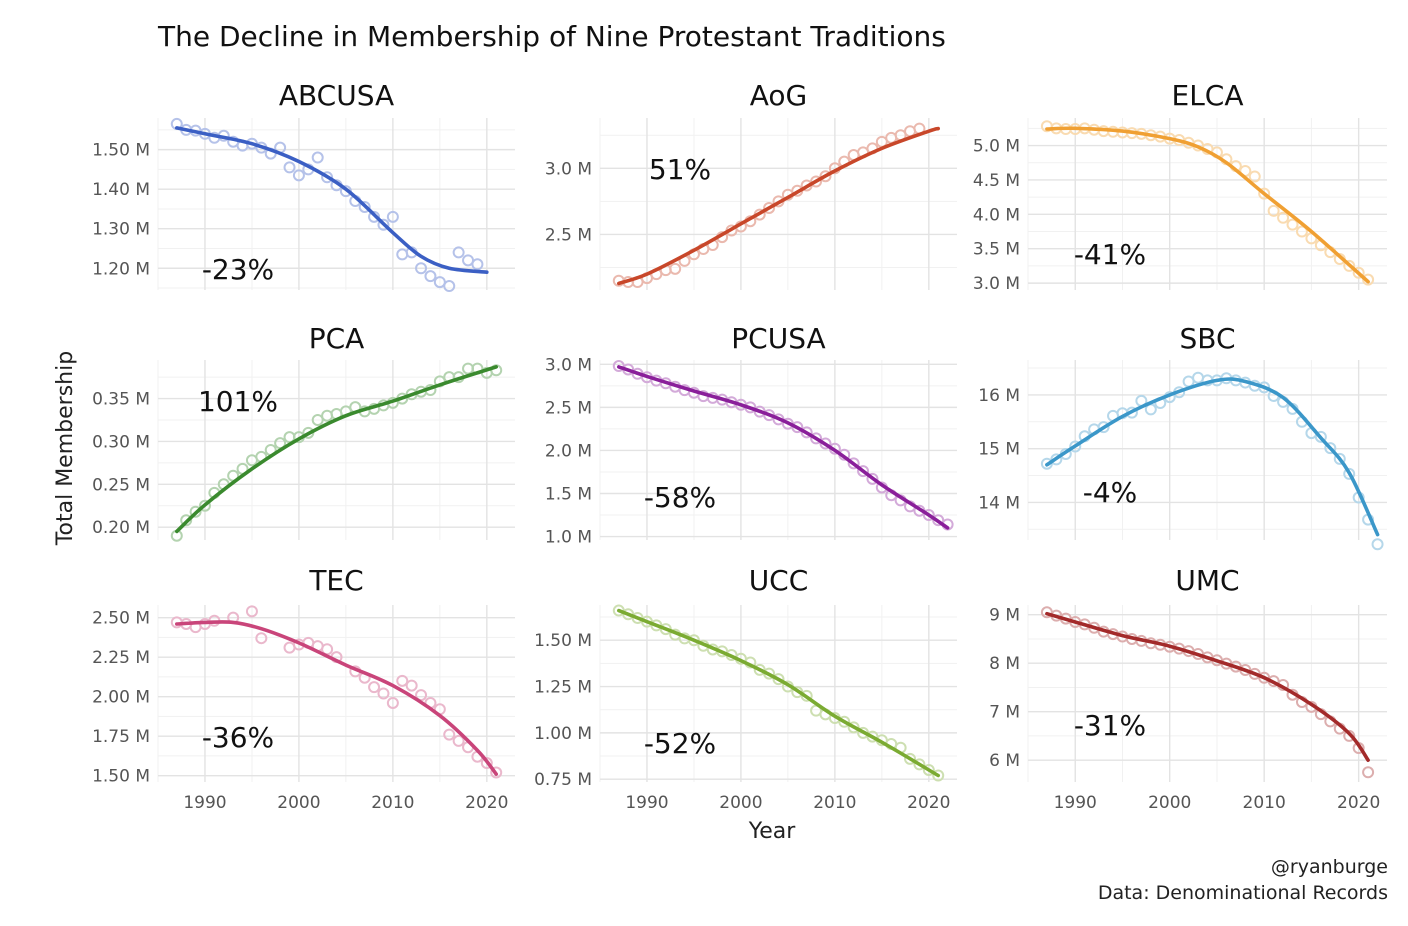 The image size is (1408, 926). What do you see at coordinates (1004, 664) in the screenshot?
I see `y-tick-label: 8 M` at bounding box center [1004, 664].